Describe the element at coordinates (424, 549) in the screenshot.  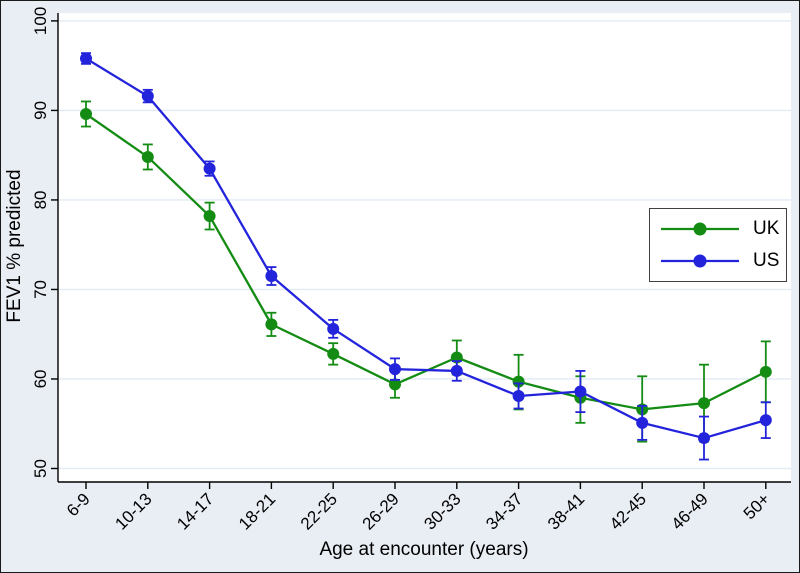
I see `x-axis-title: Age at encounter (years)` at that location.